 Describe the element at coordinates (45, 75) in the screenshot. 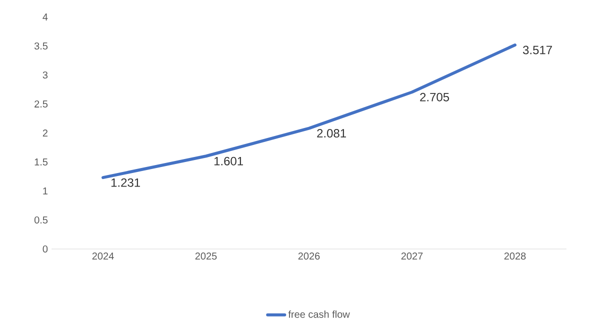

I see `y-tick-label: 3` at that location.